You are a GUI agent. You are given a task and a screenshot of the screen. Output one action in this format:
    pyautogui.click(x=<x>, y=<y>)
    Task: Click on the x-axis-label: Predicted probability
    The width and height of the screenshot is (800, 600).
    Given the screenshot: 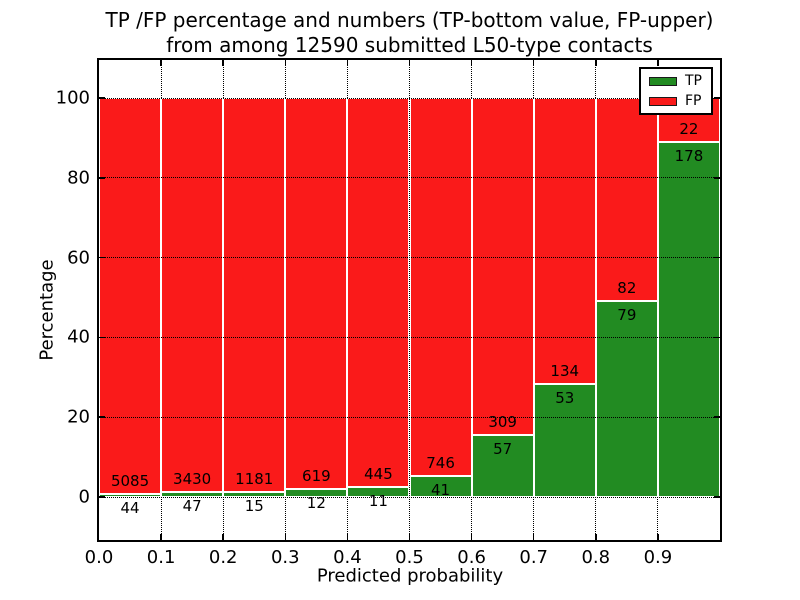 What is the action you would take?
    pyautogui.click(x=410, y=576)
    